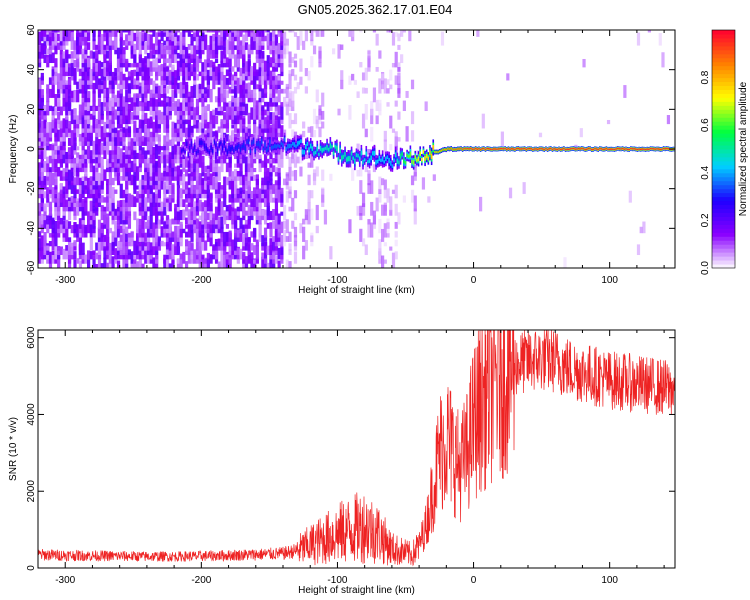 The height and width of the screenshot is (600, 750). Describe the element at coordinates (723, 147) in the screenshot. I see `colorbar-segment` at that location.